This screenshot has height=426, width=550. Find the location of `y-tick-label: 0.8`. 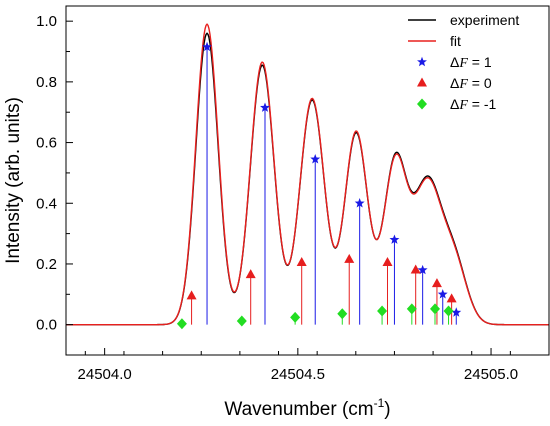

y-tick-label: 0.8 is located at coordinates (46, 82).